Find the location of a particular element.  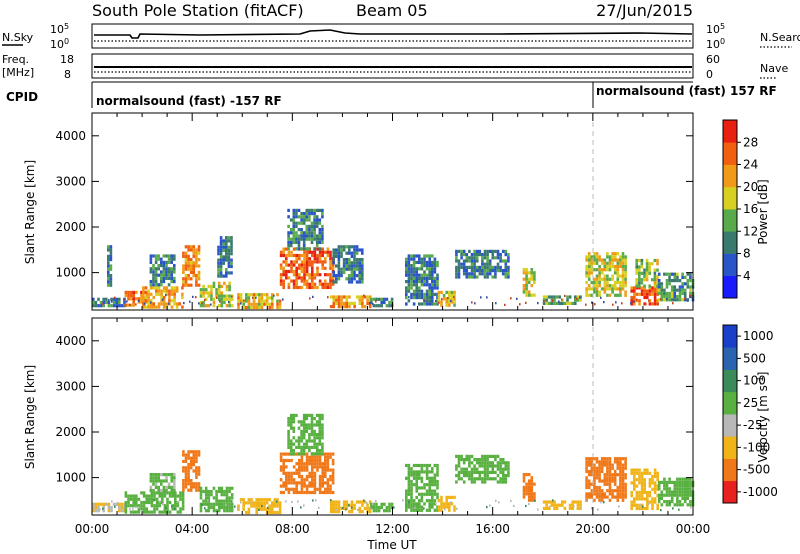

power-ground-scatter is located at coordinates (232, 296).